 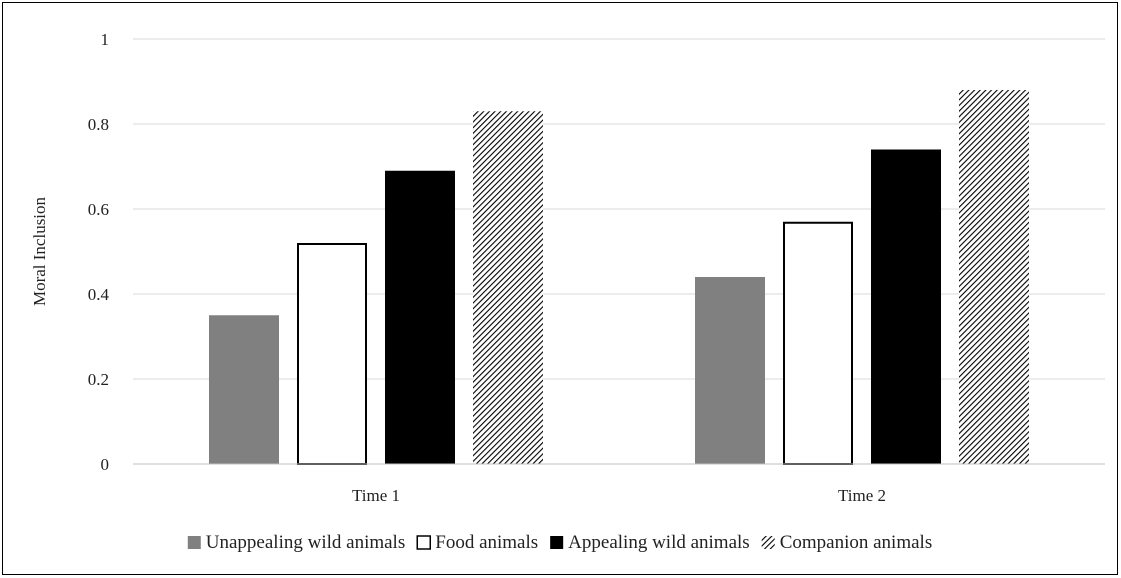 What do you see at coordinates (98, 124) in the screenshot?
I see `y-tick-label: 0.8` at bounding box center [98, 124].